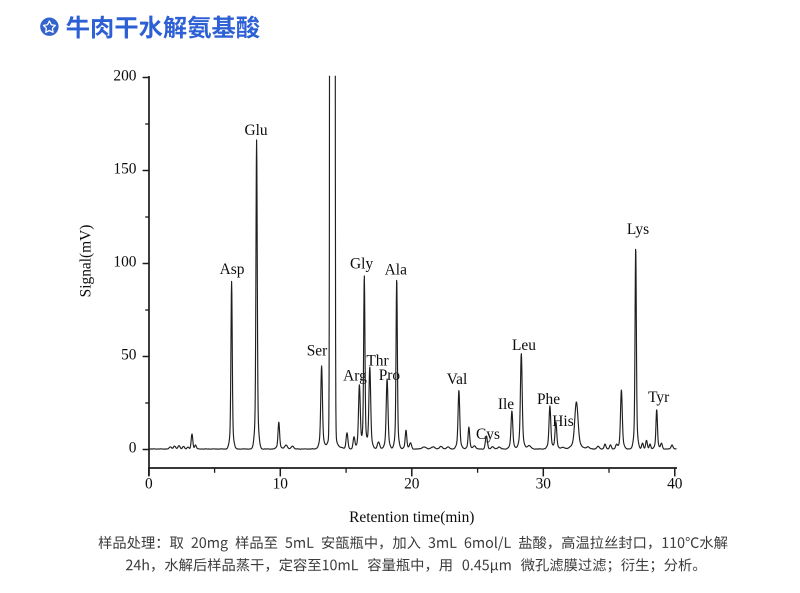  Describe the element at coordinates (412, 484) in the screenshot. I see `svg-text: 20` at that location.